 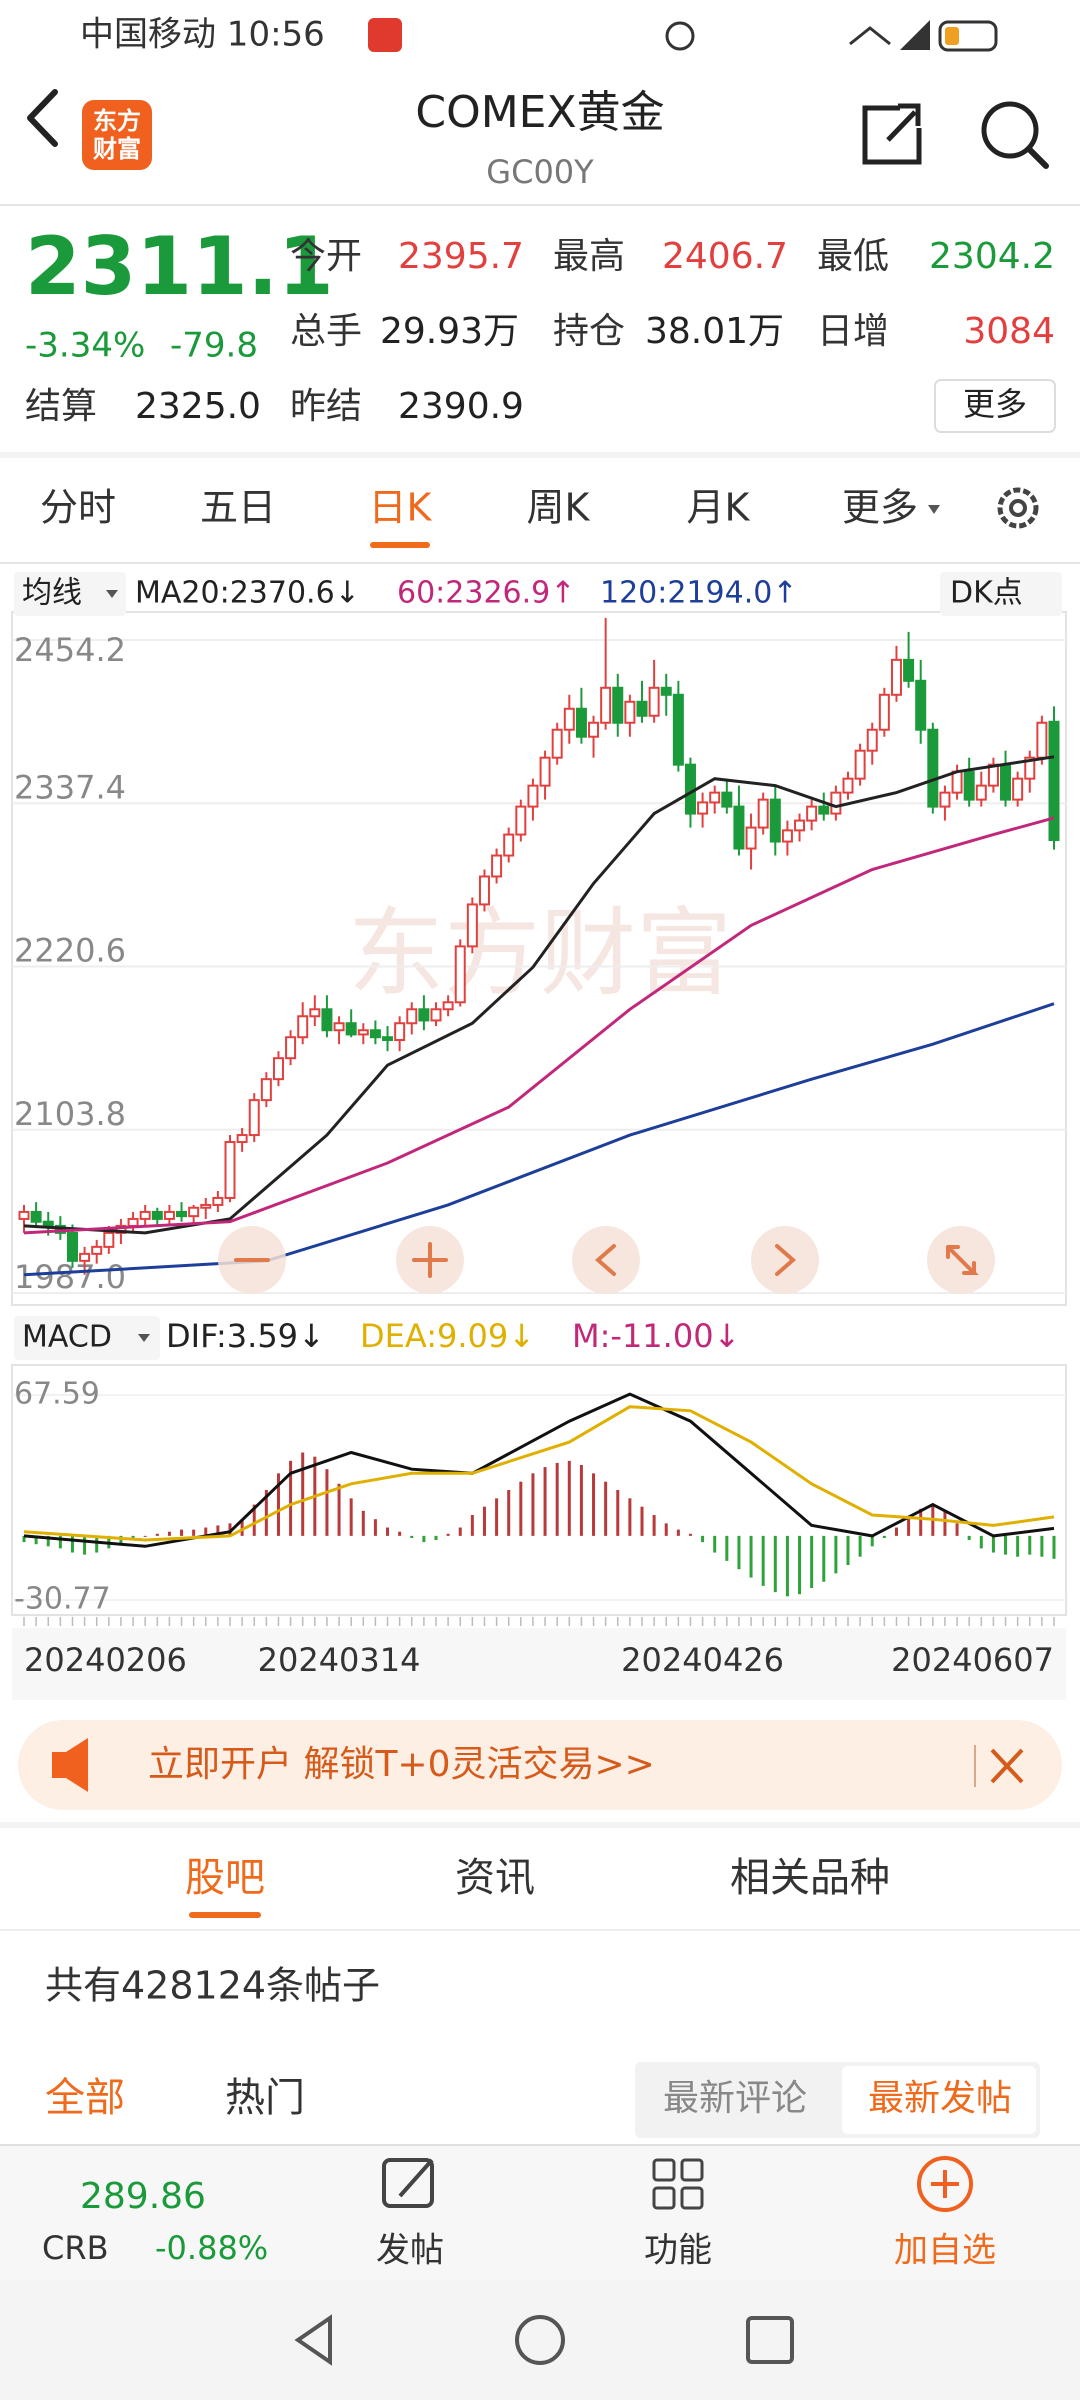 I want to click on promo-banner, so click(x=540, y=1765).